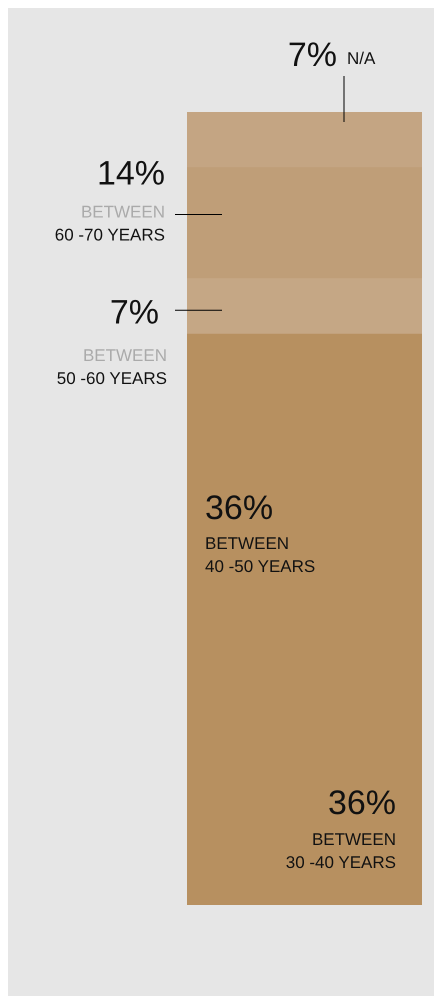 This screenshot has height=998, width=434. I want to click on series-label: BETWEEN 50 -60 YEARS, so click(111, 367).